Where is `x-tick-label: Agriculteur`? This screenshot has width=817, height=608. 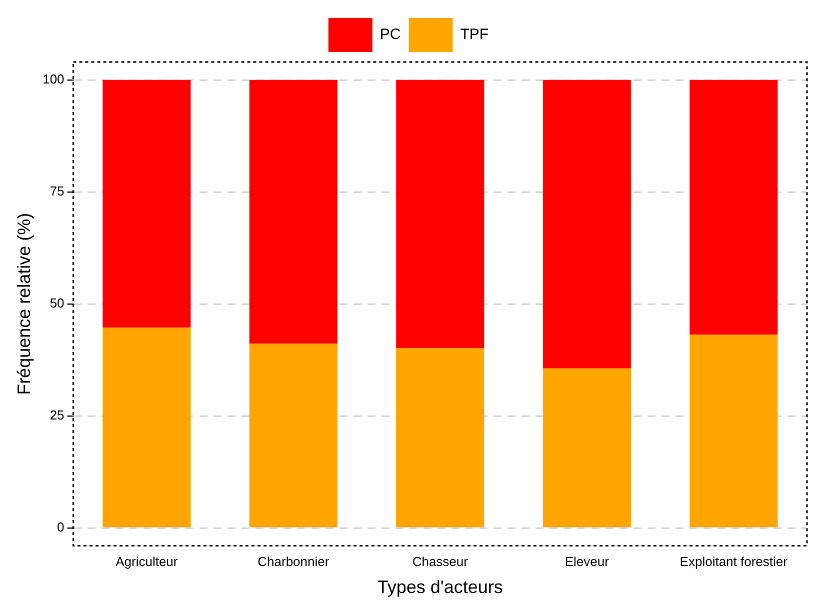 x-tick-label: Agriculteur is located at coordinates (147, 562).